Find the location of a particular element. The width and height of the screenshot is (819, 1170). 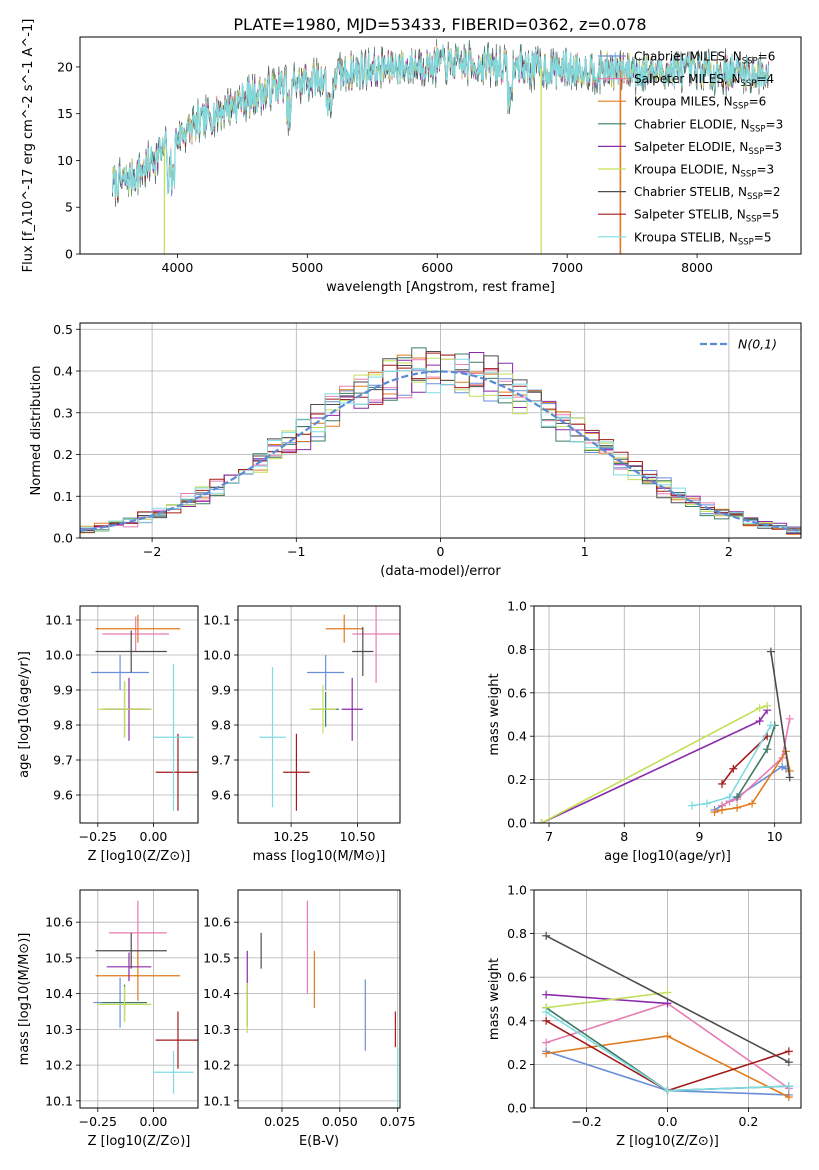

y-tick-label: 10.6 is located at coordinates (59, 922).